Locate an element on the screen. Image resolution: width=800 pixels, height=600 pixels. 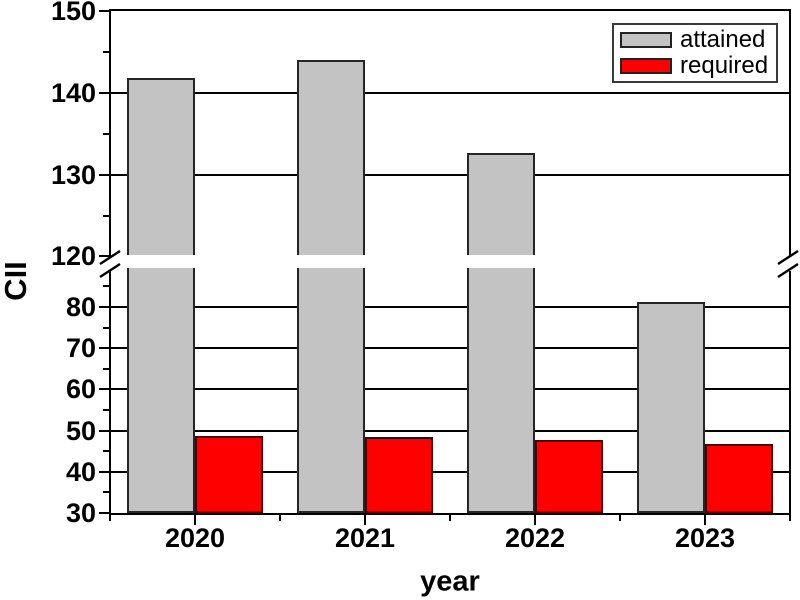
bar-required-2021 is located at coordinates (399, 475).